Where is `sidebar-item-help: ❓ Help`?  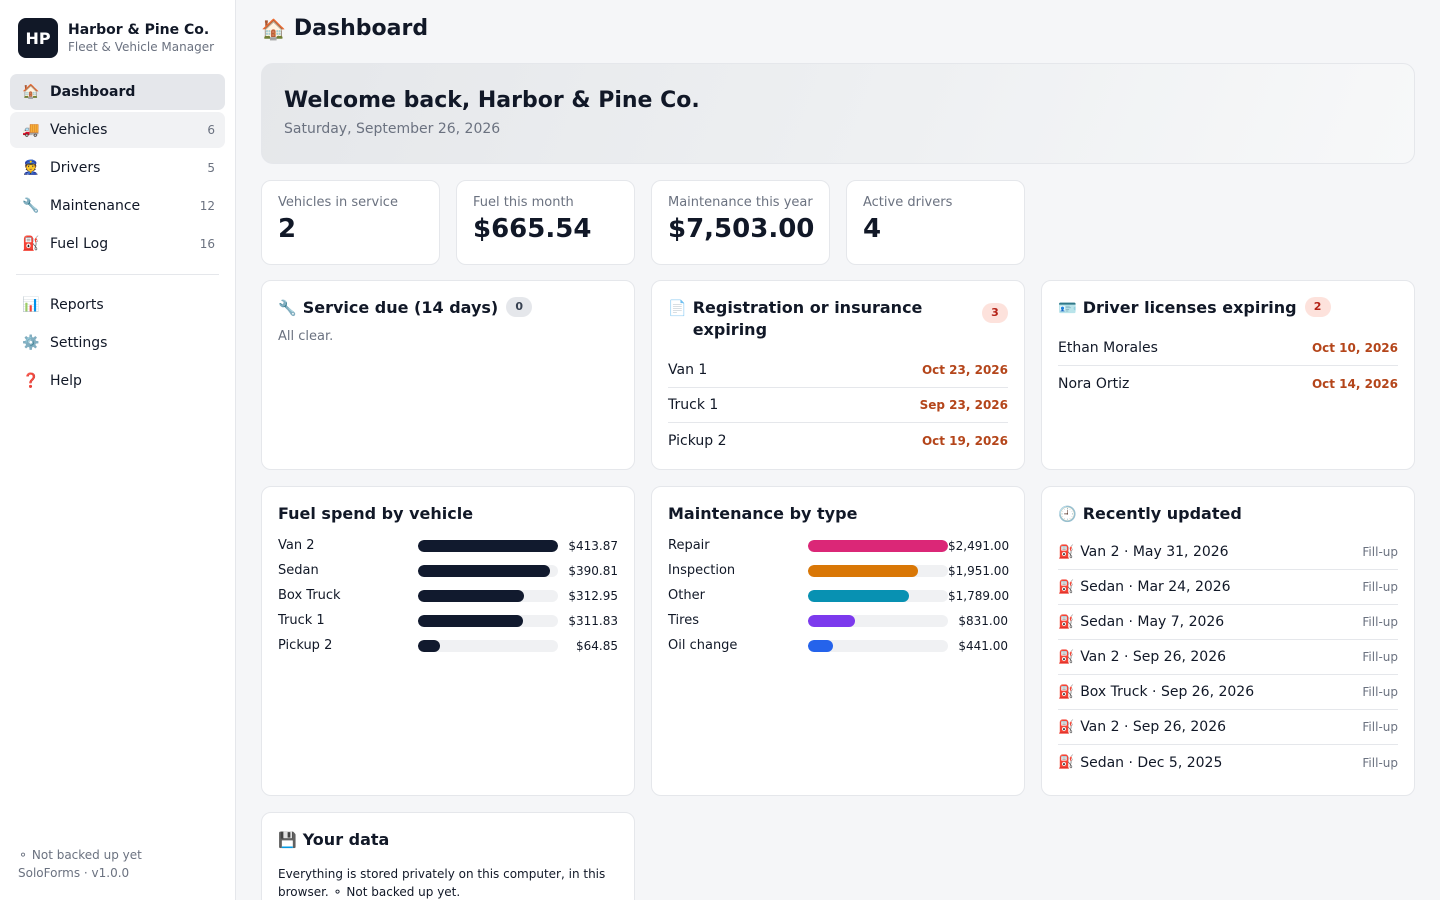
sidebar-item-help: ❓ Help is located at coordinates (117, 381).